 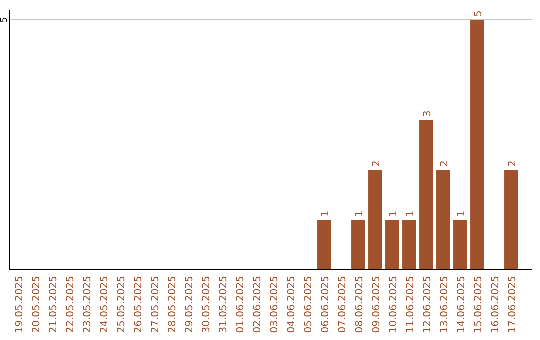 I want to click on x-tick-label: 31.05.2025, so click(x=224, y=305).